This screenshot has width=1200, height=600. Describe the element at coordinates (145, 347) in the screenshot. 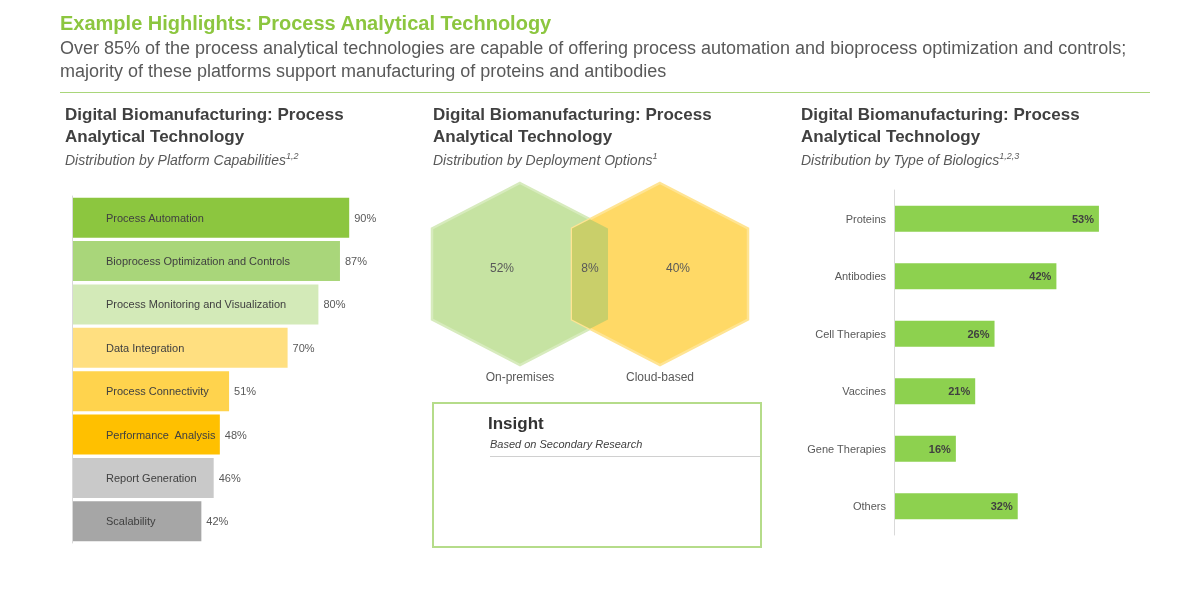

I see `y-tick-label: Data Integration` at that location.